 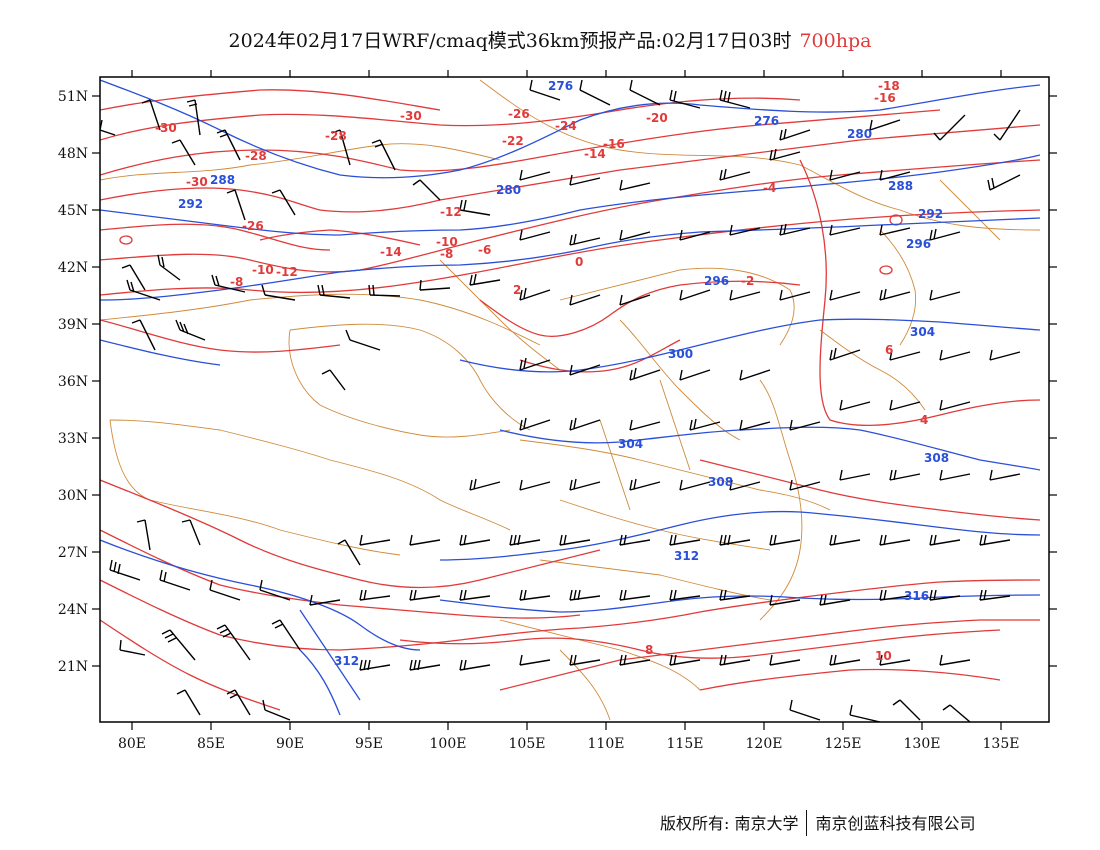 I want to click on temp-label: 4, so click(x=924, y=420).